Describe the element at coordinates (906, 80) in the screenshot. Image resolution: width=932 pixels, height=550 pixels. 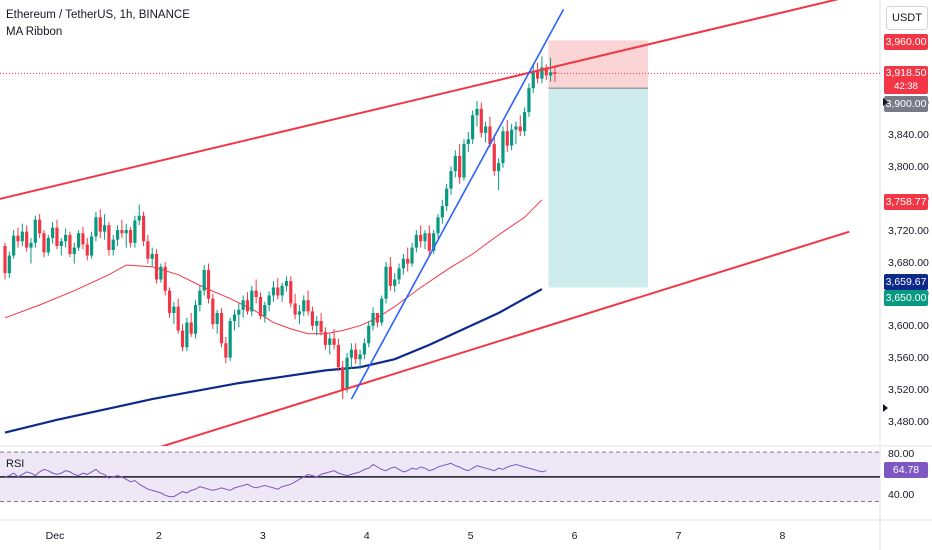
I see `current-price-label: 3,918.50 42:38` at that location.